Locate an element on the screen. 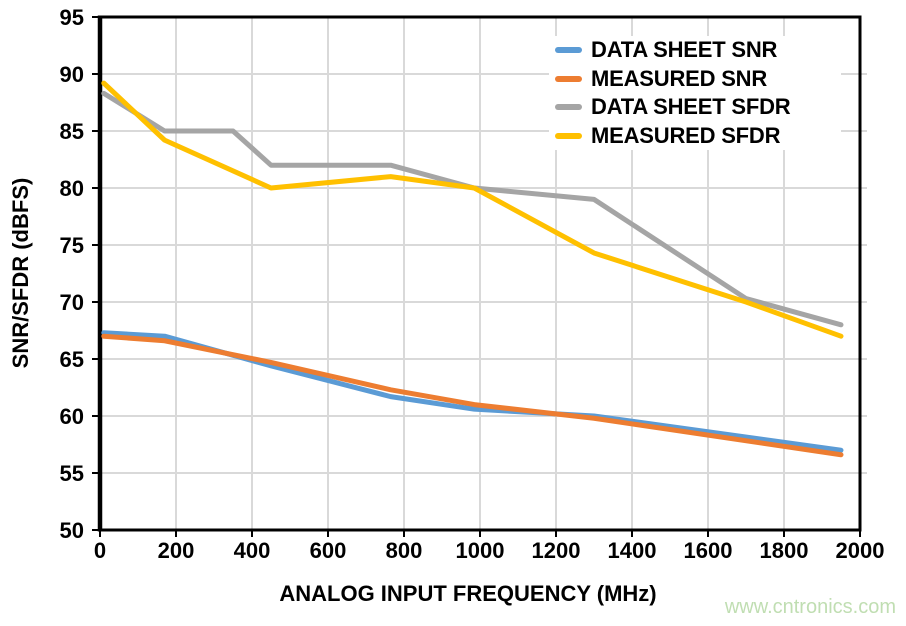 The height and width of the screenshot is (626, 906). x-tick-label: 2000 is located at coordinates (860, 550).